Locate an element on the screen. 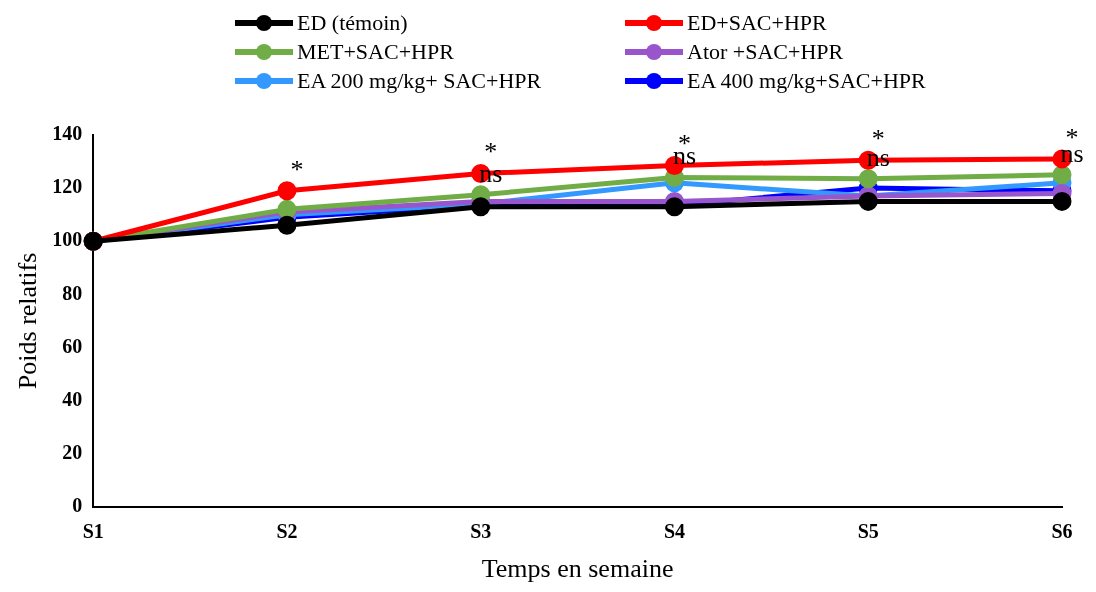 Image resolution: width=1096 pixels, height=592 pixels. y-axis-title: Poids relatifs is located at coordinates (28, 321).